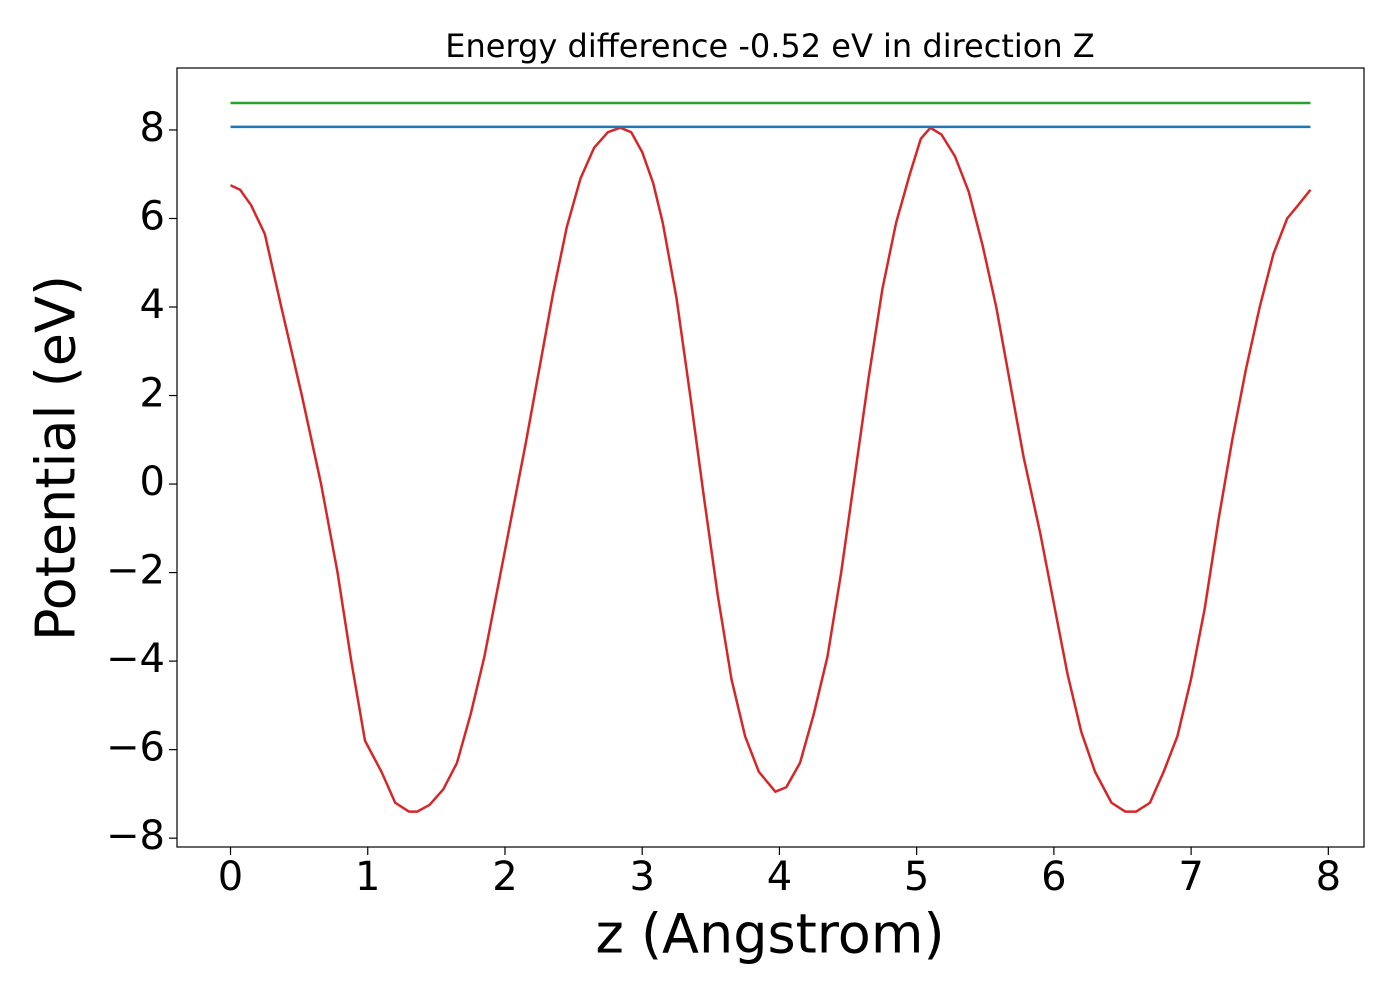  Describe the element at coordinates (152, 482) in the screenshot. I see `y-tick-label: 0` at that location.